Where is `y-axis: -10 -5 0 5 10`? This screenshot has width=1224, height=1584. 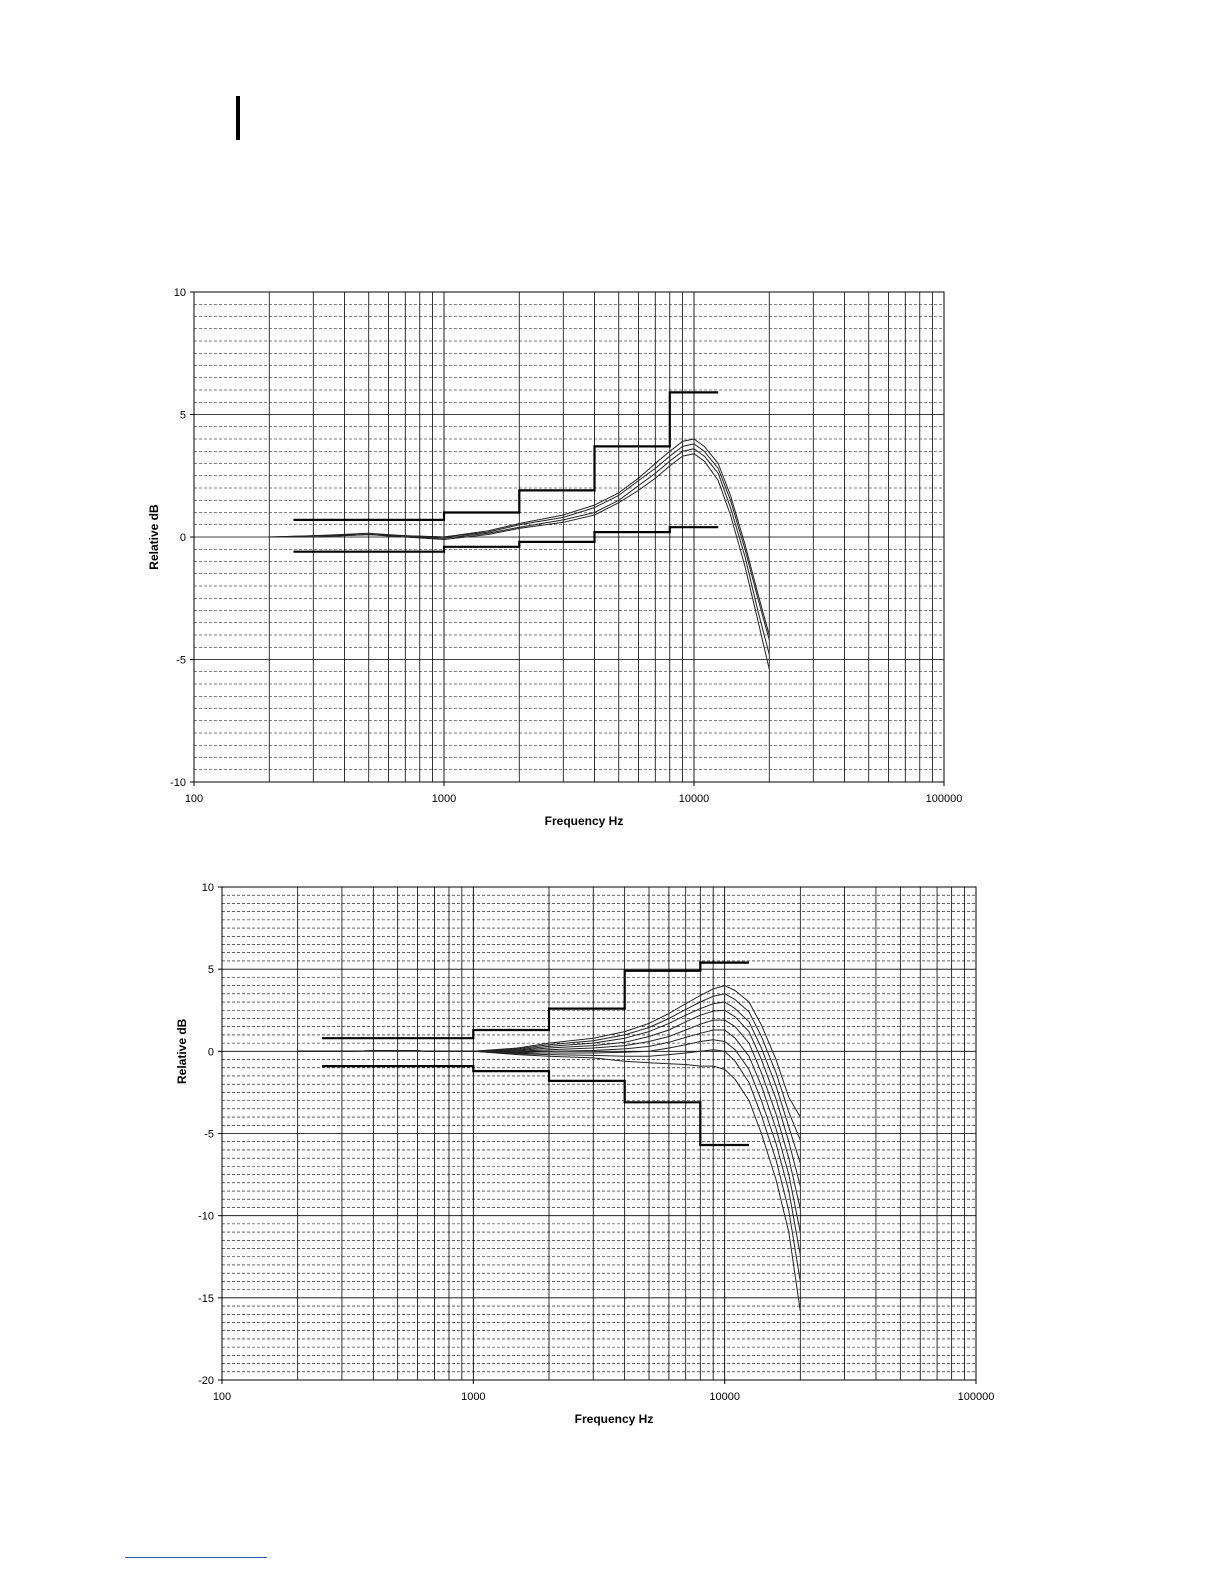 y-axis: -10 -5 0 5 10 is located at coordinates (182, 538).